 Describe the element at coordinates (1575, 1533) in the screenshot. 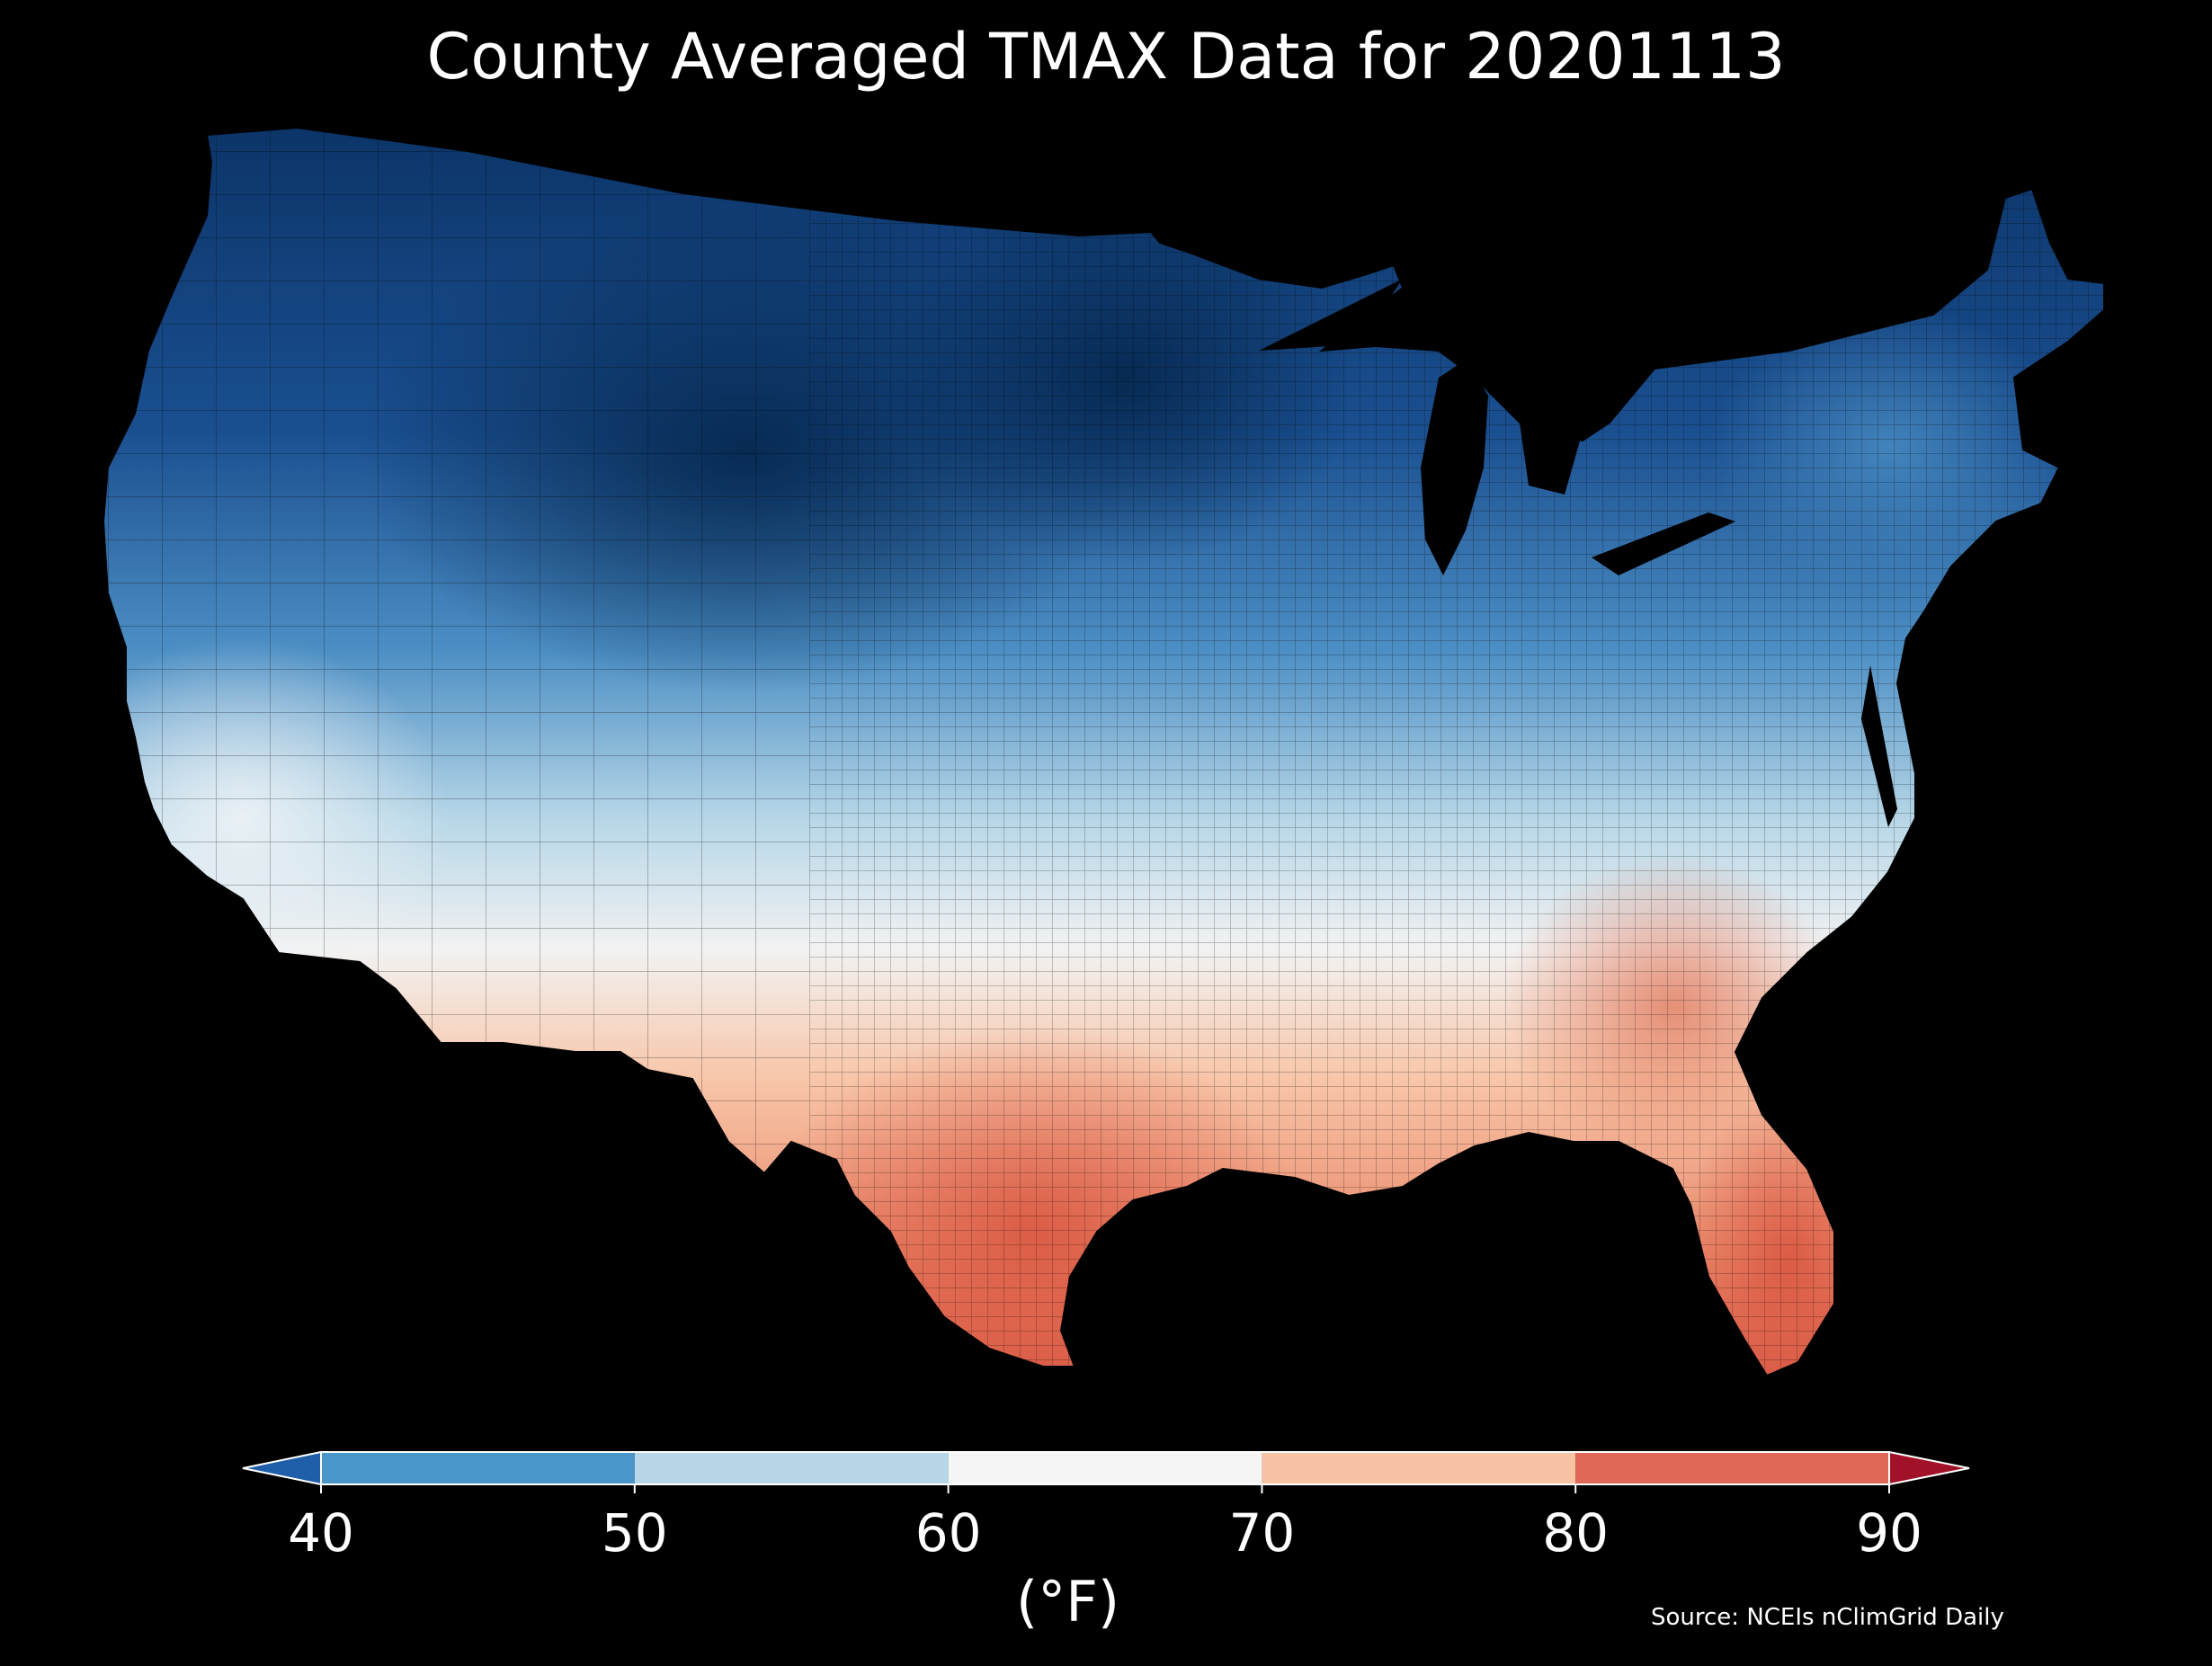

I see `colorbar-tick-label: 80` at that location.